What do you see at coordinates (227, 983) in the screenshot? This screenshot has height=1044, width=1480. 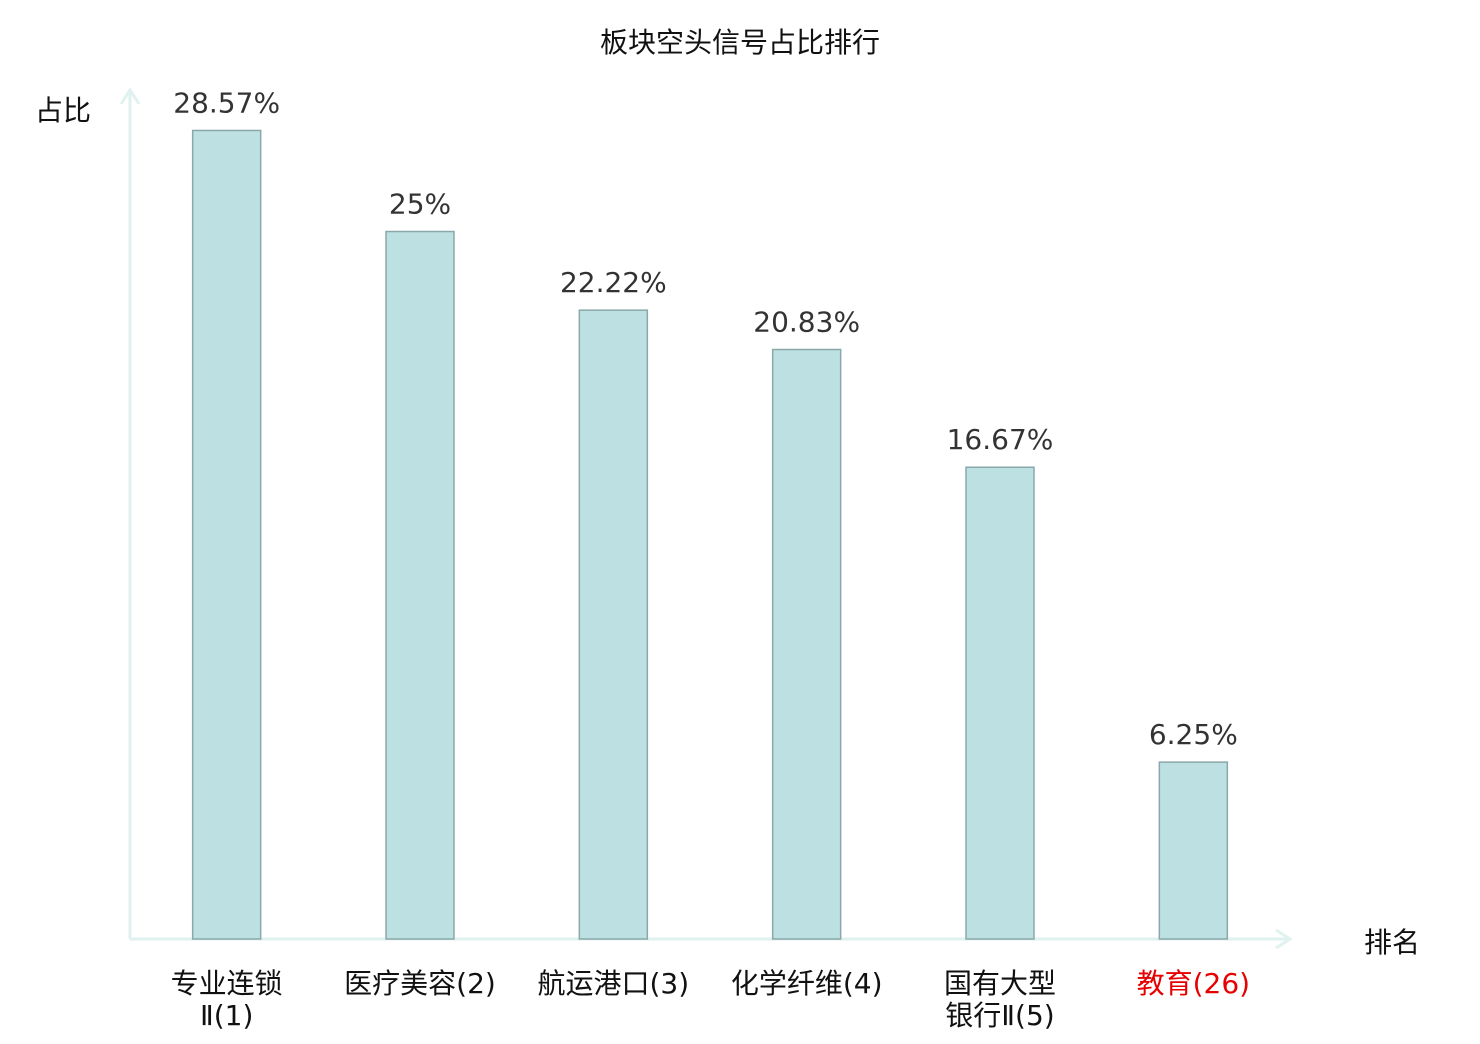 I see `x-tick-label: 专业连锁` at bounding box center [227, 983].